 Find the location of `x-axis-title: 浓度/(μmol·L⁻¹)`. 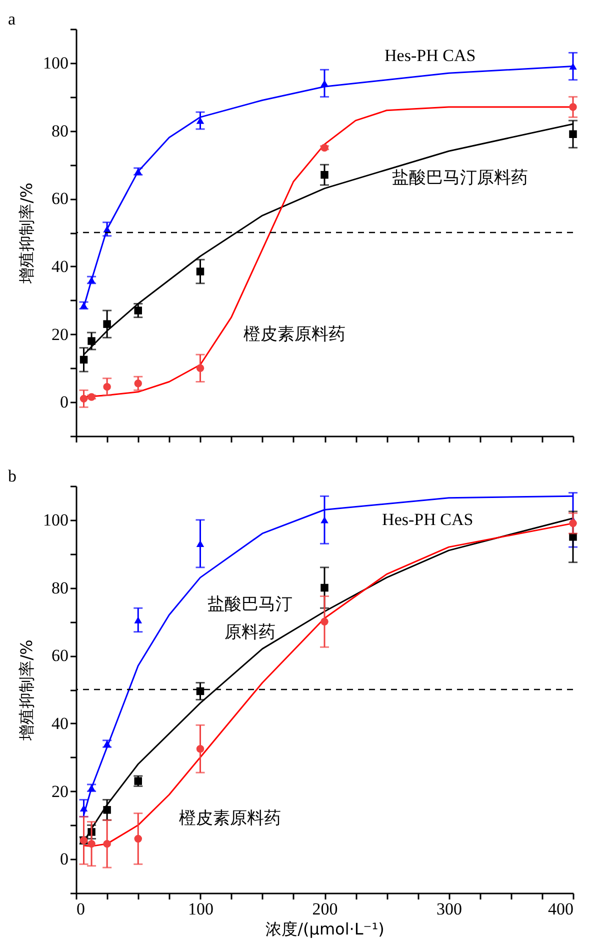

x-axis-title: 浓度/(μmol·L⁻¹) is located at coordinates (325, 929).